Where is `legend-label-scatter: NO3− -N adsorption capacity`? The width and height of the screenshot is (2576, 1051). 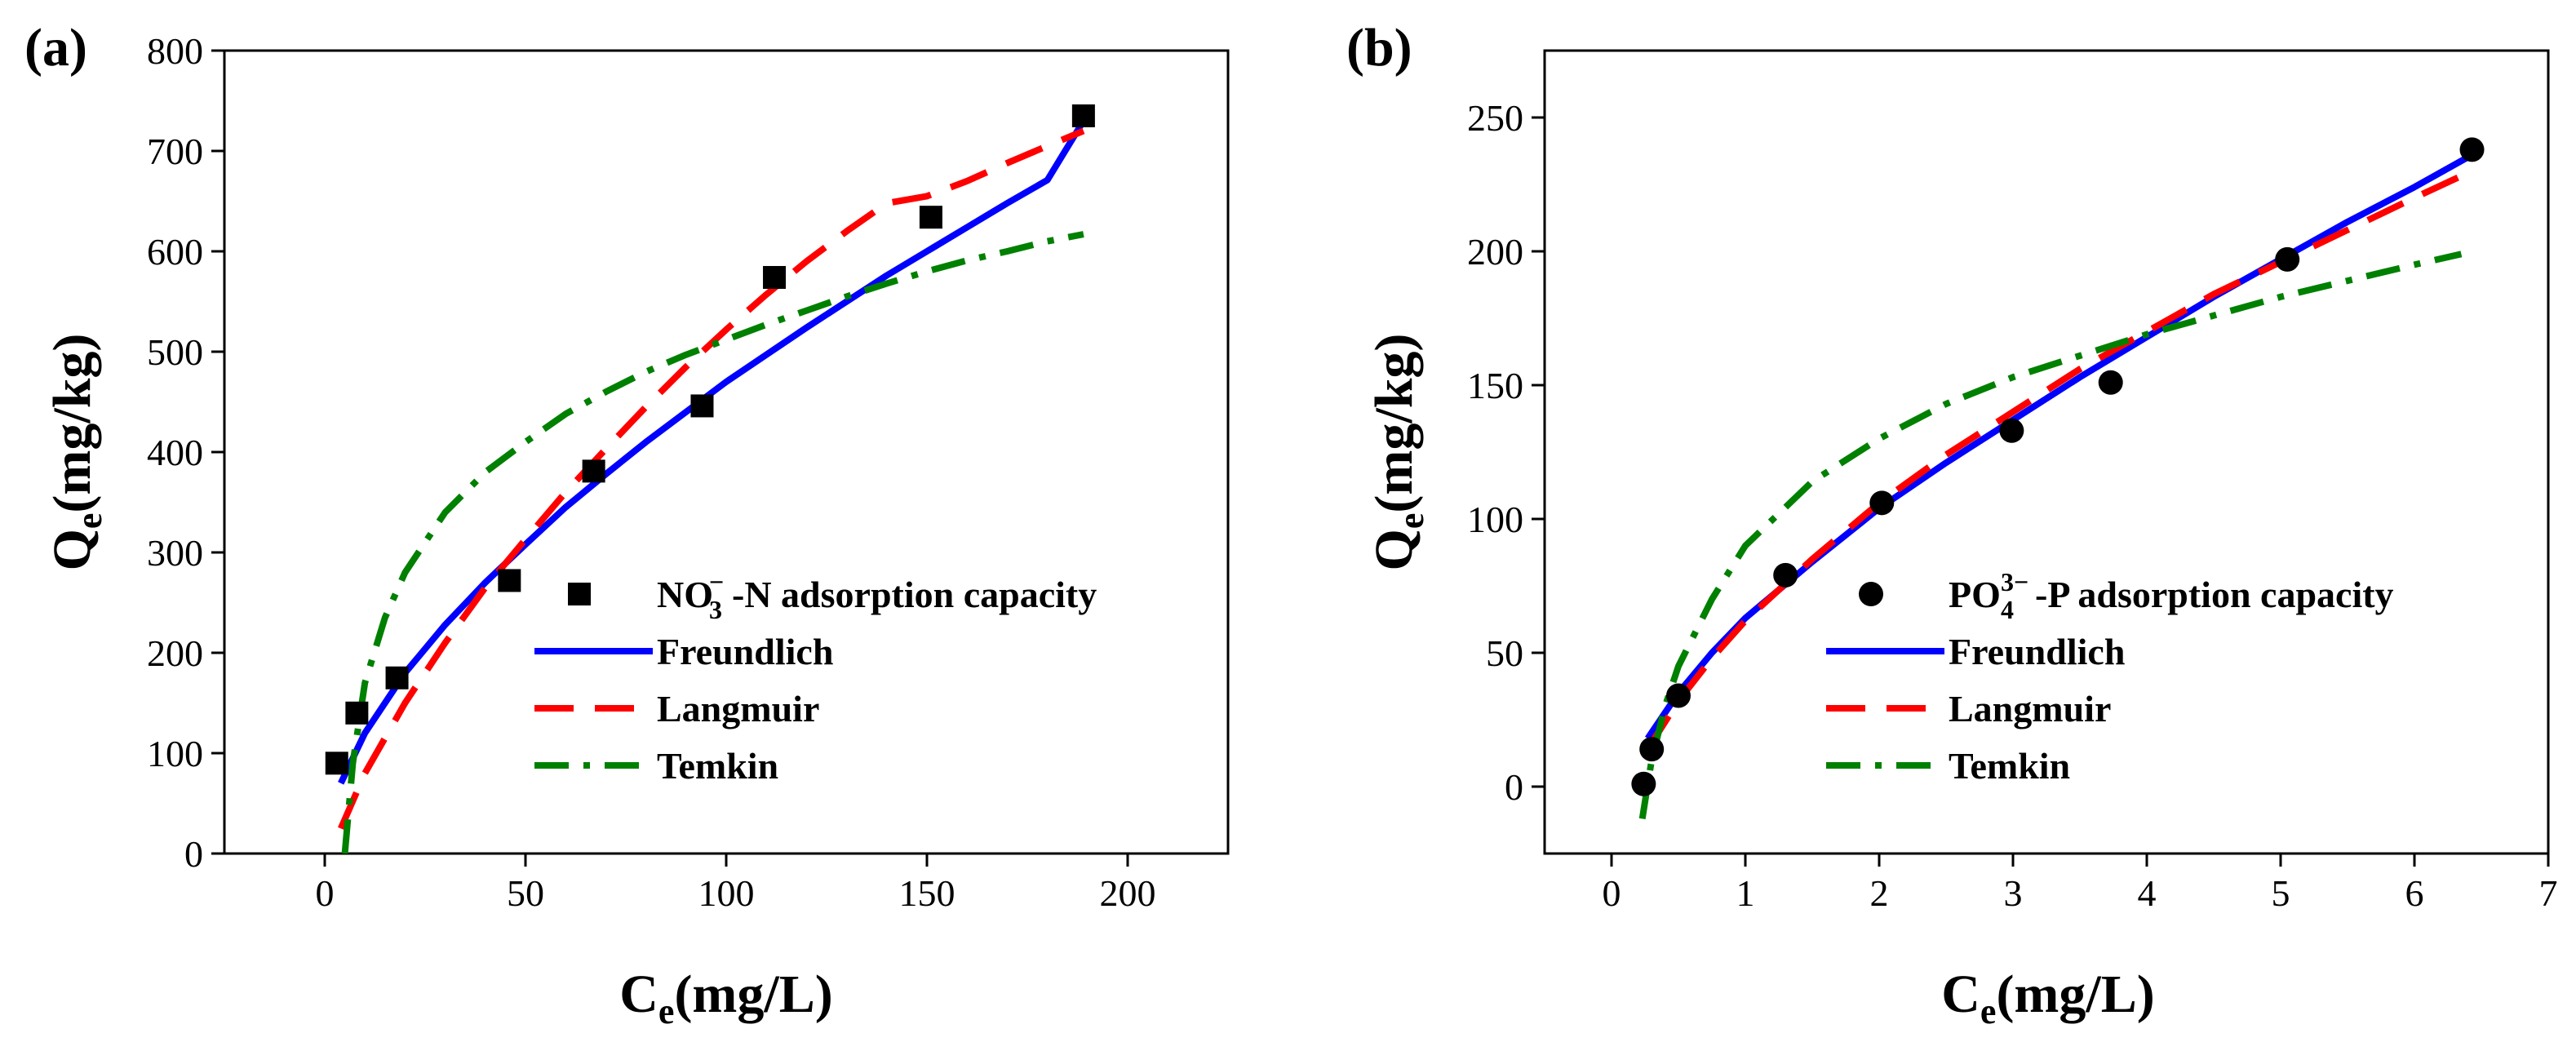
legend-label-scatter: NO3− -N adsorption capacity is located at coordinates (877, 595).